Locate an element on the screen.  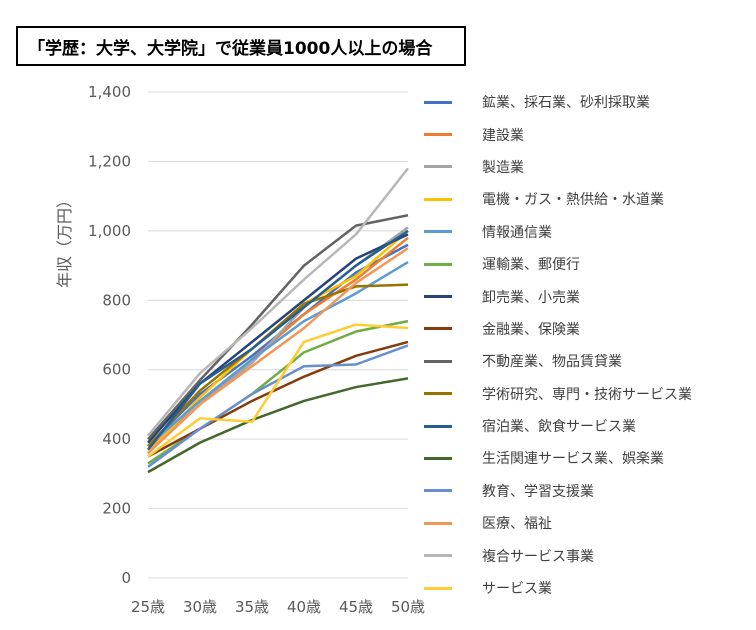
legend-item: 教育、学習支援業 is located at coordinates (589, 491).